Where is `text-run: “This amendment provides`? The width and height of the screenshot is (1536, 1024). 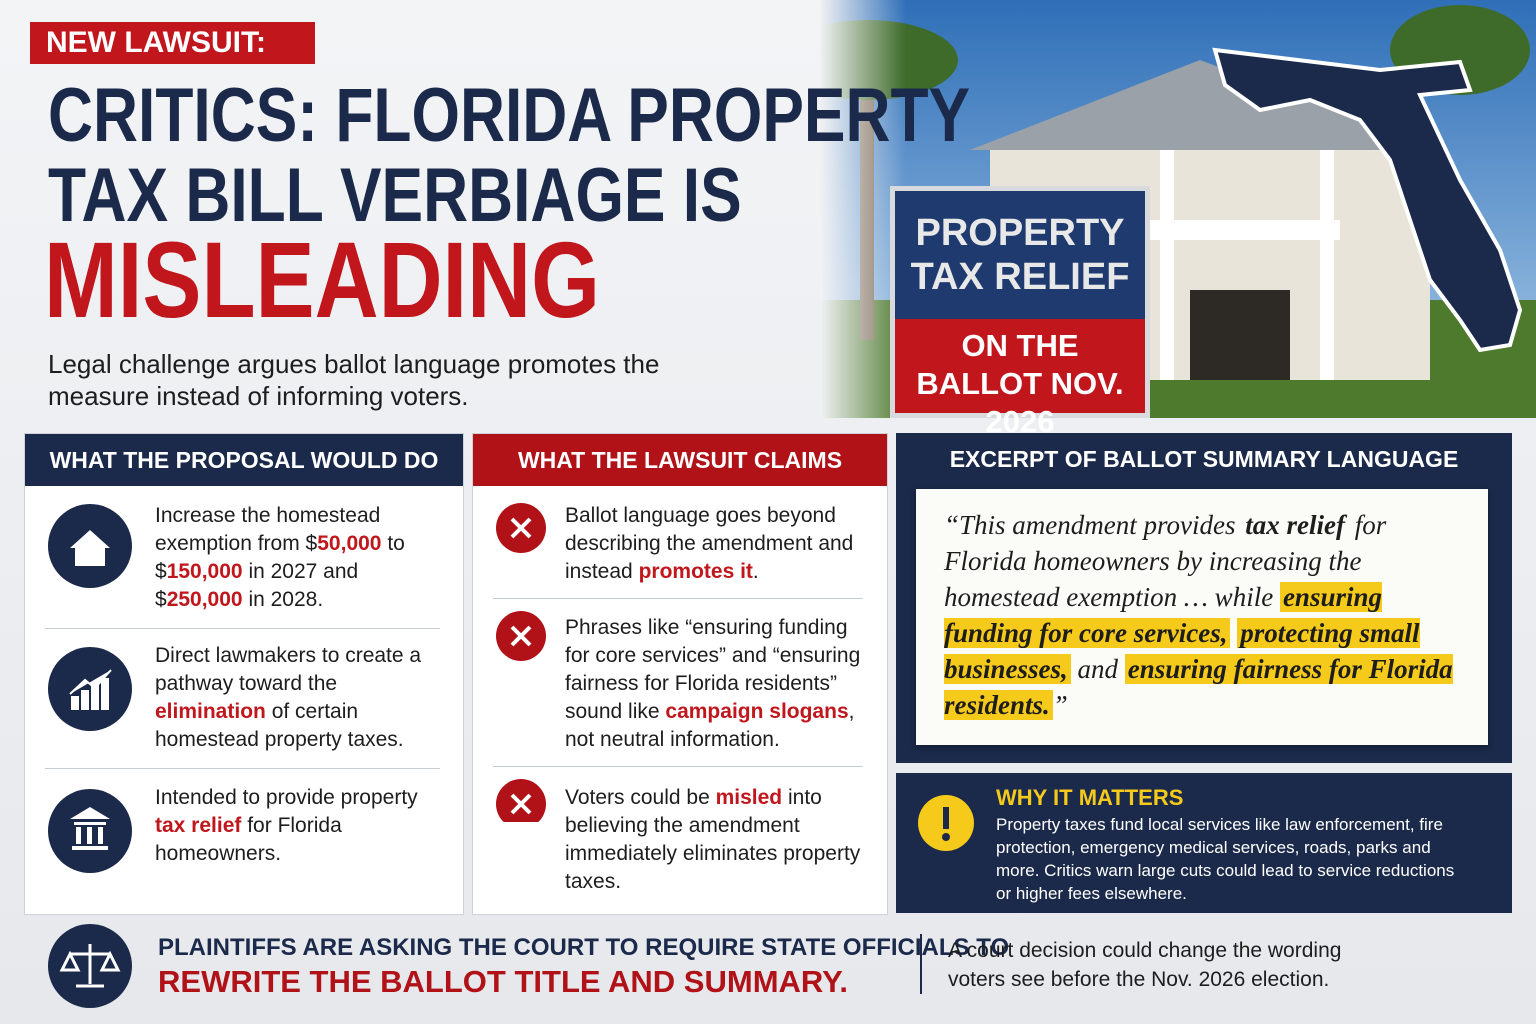 text-run: “This amendment provides is located at coordinates (1093, 525).